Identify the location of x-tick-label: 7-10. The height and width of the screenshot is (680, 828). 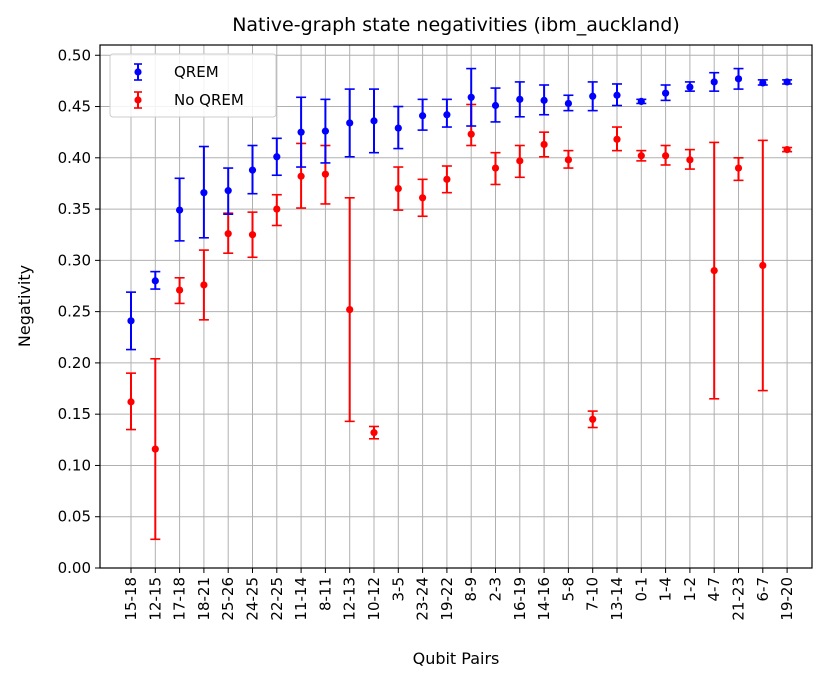
(593, 594).